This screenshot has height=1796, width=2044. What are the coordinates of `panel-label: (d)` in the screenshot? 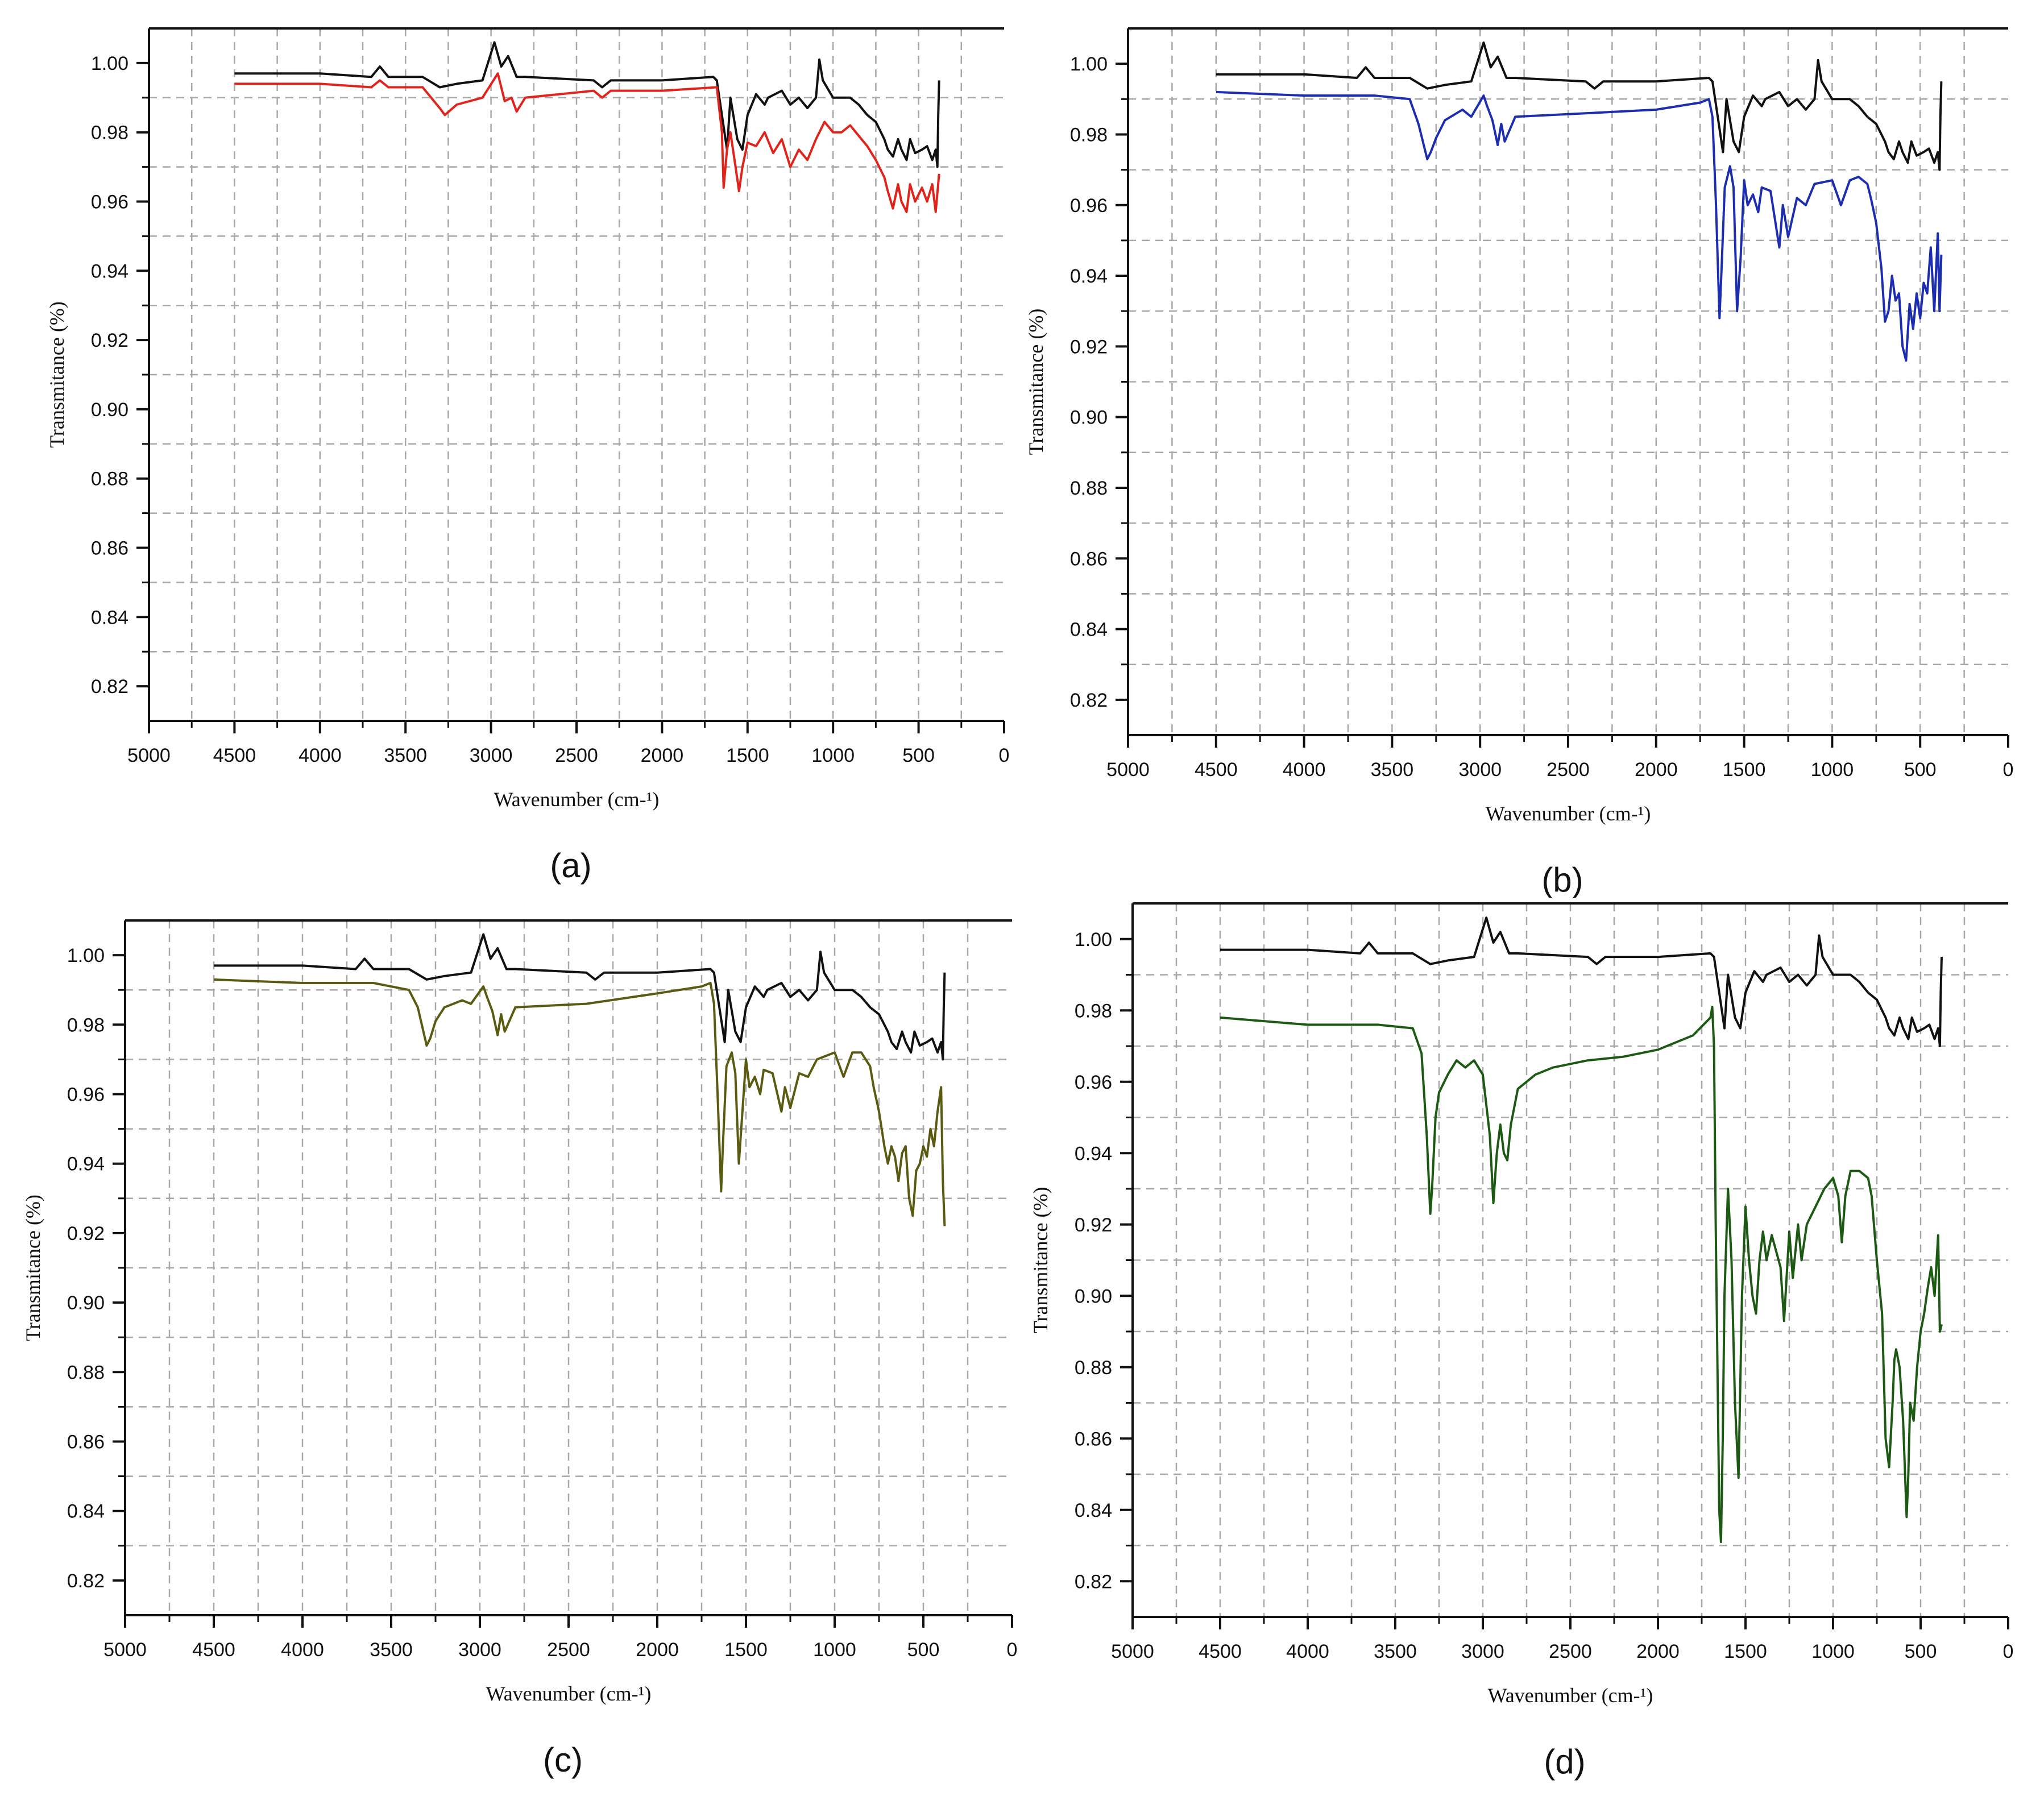 It's located at (1564, 1762).